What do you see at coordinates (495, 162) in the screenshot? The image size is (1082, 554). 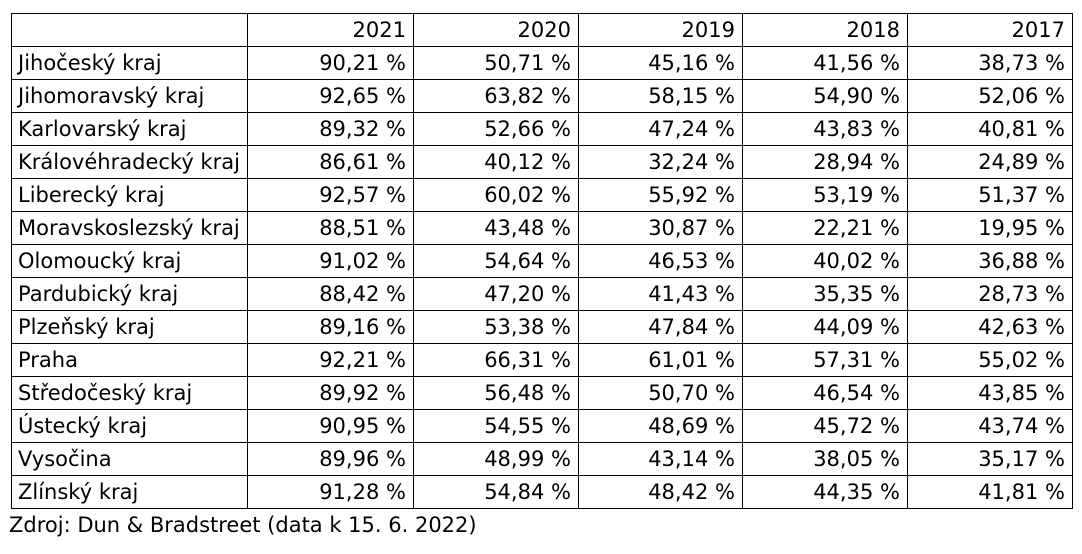 I see `value-cell: 40,12 %` at bounding box center [495, 162].